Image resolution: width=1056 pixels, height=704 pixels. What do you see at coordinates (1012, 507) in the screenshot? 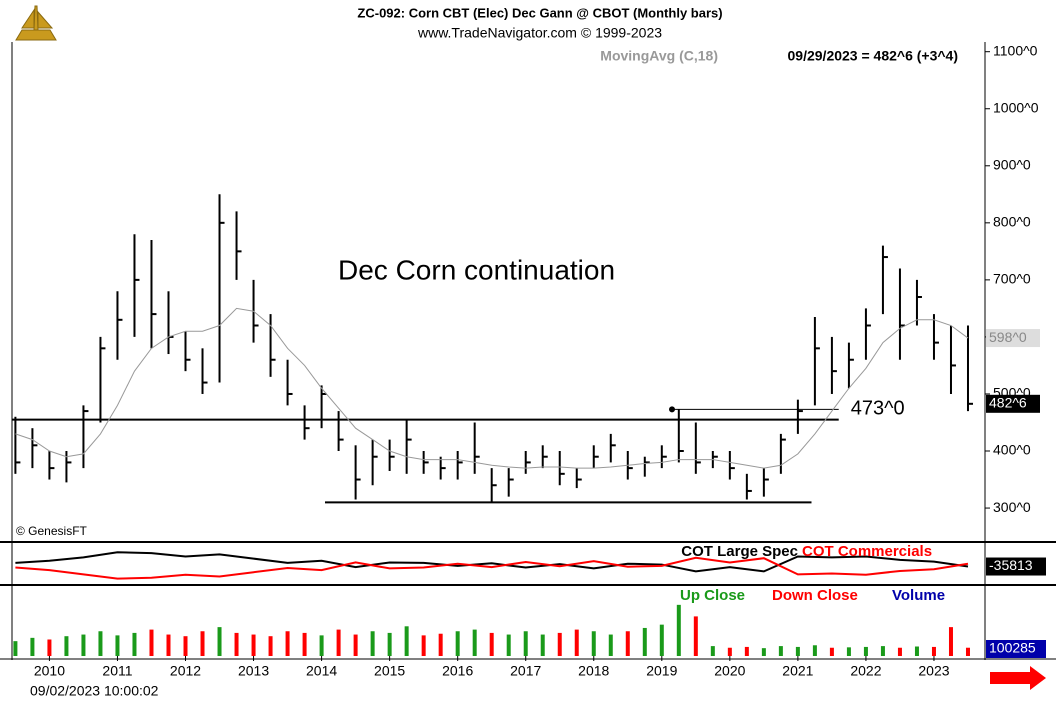
I see `y-tick-label: 300^0` at bounding box center [1012, 507].